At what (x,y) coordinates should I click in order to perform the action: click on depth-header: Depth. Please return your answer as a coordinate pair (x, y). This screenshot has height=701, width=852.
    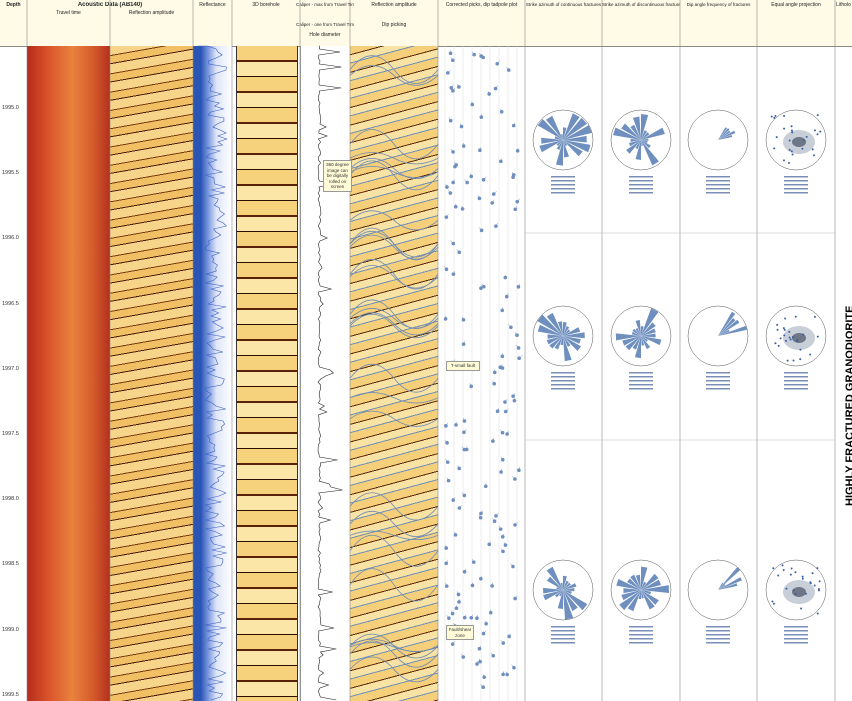
    Looking at the image, I should click on (13, 5).